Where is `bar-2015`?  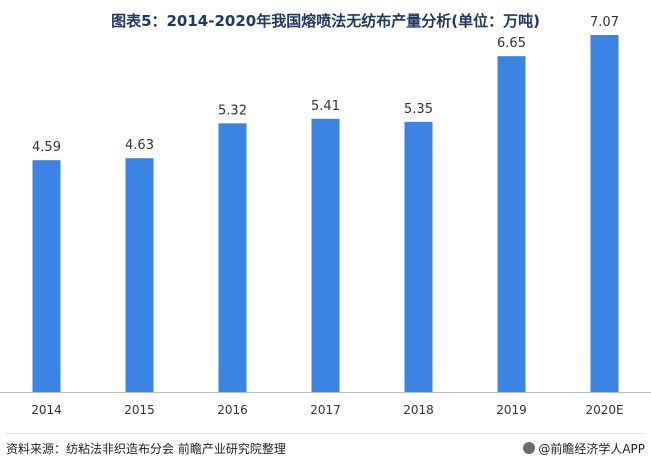
bar-2015 is located at coordinates (139, 275).